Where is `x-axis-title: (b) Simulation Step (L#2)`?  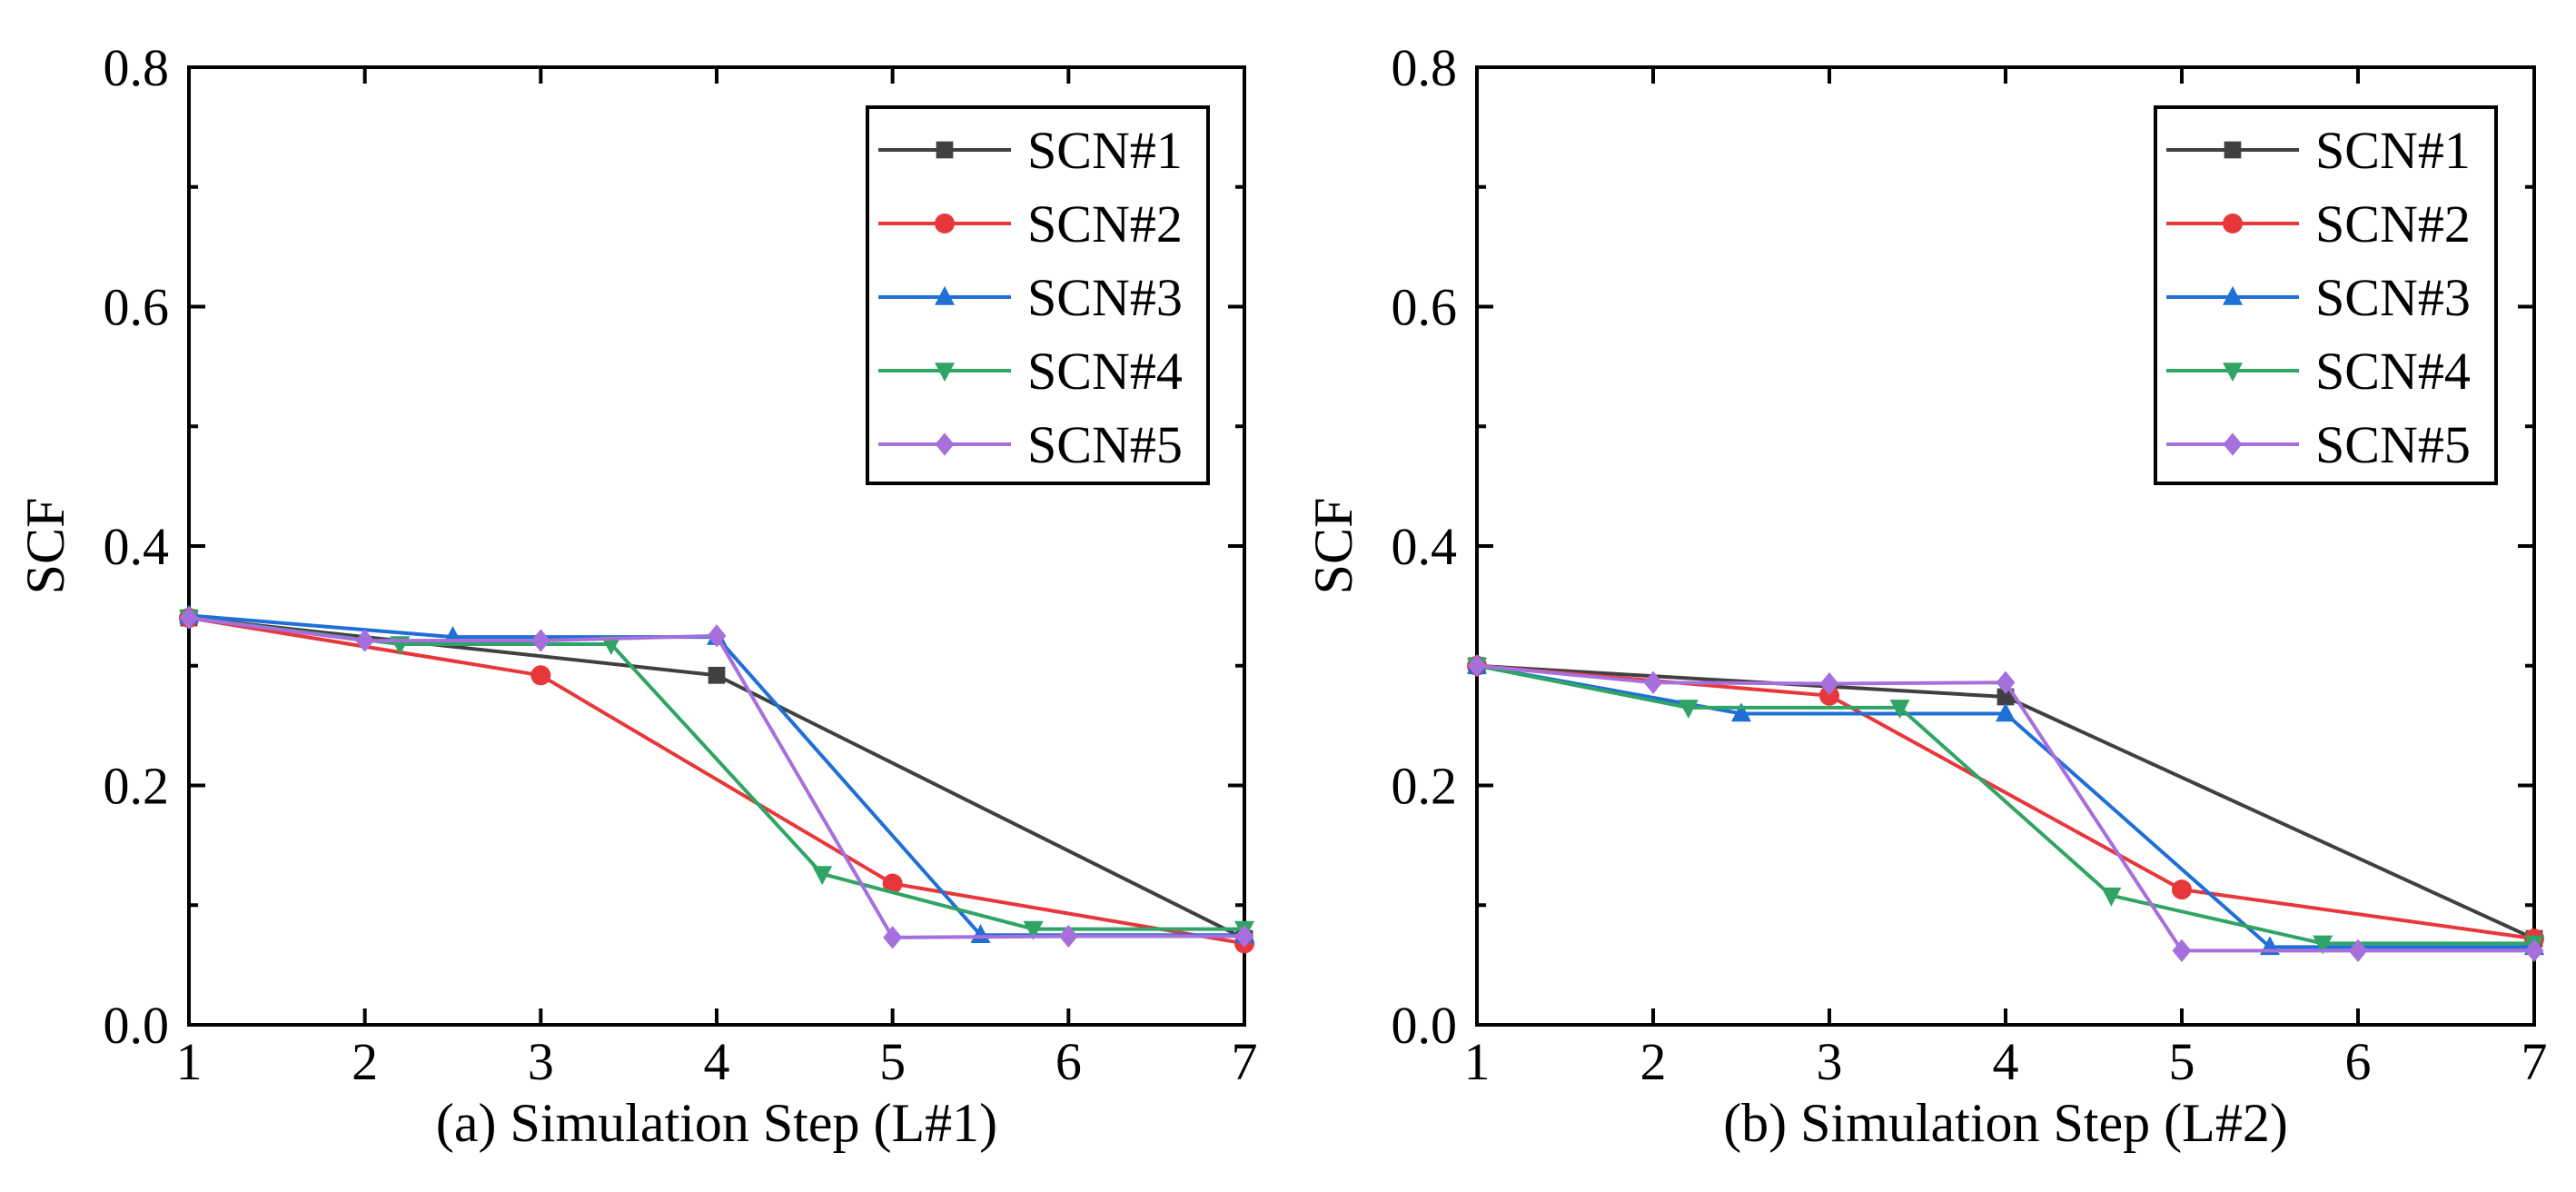
x-axis-title: (b) Simulation Step (L#2) is located at coordinates (2005, 1123).